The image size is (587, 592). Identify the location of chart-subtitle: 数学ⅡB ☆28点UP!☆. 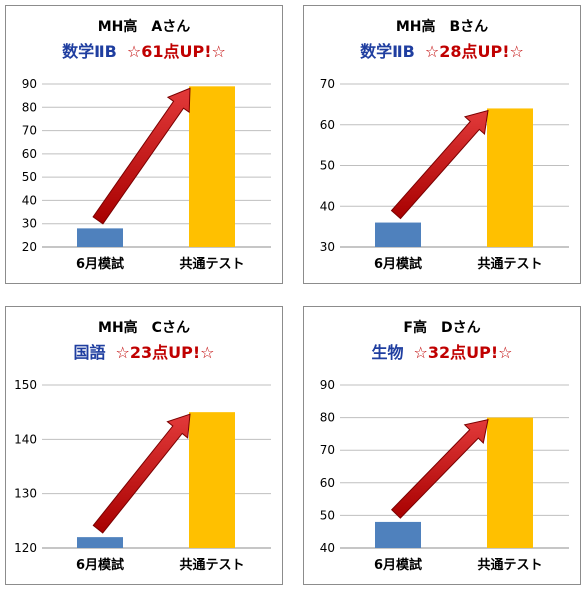
(442, 50).